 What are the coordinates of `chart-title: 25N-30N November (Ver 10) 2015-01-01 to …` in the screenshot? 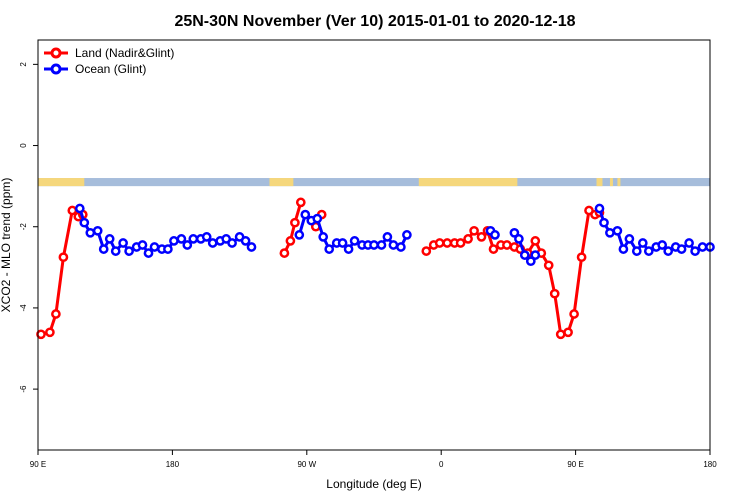 It's located at (374, 21).